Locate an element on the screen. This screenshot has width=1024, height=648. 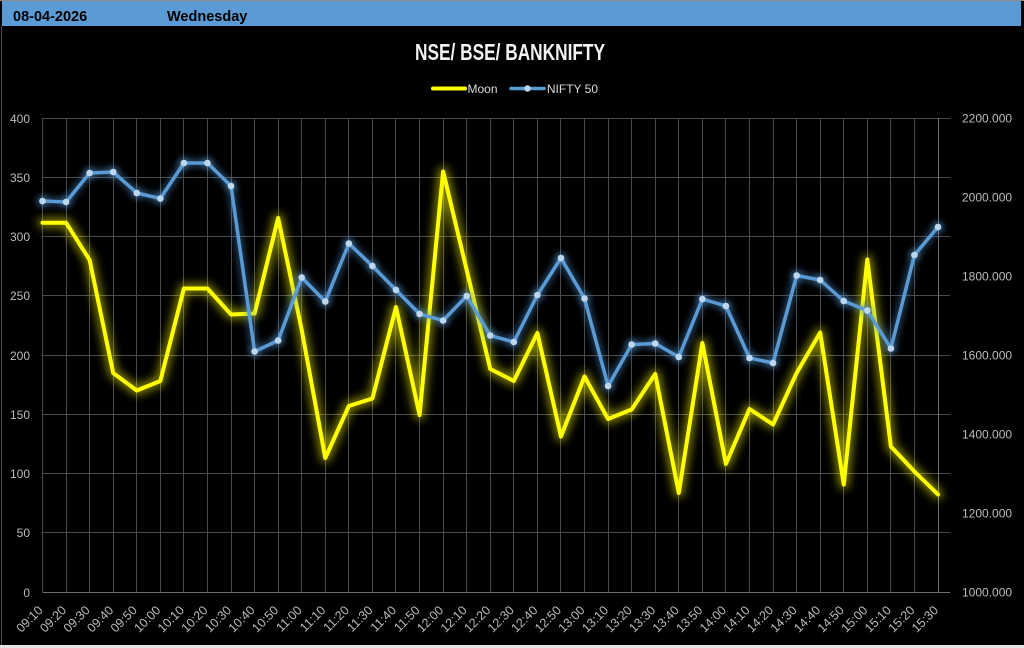
svg-text: 1200.000 is located at coordinates (987, 513).